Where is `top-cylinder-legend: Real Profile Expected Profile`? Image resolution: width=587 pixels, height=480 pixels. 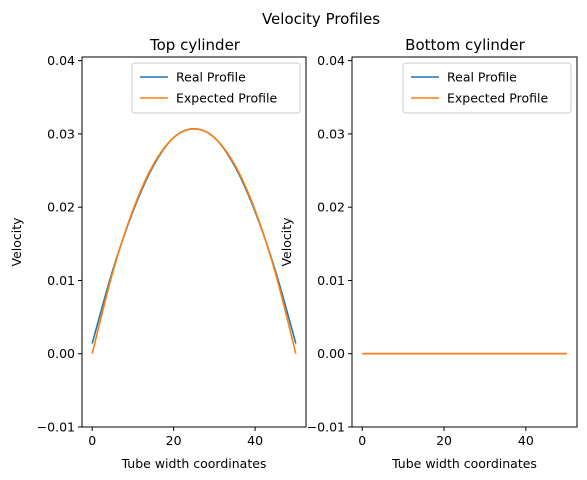 top-cylinder-legend: Real Profile Expected Profile is located at coordinates (216, 88).